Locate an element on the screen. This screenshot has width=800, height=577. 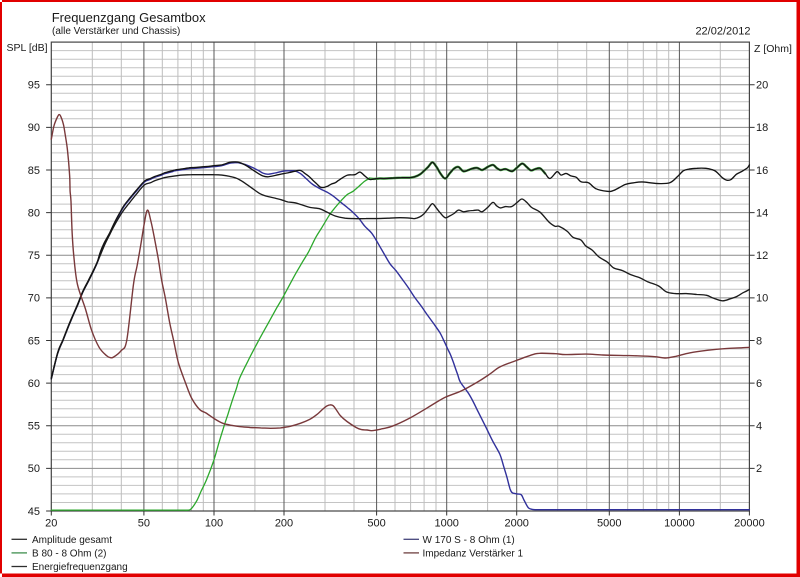
svg-text: 2 is located at coordinates (759, 469).